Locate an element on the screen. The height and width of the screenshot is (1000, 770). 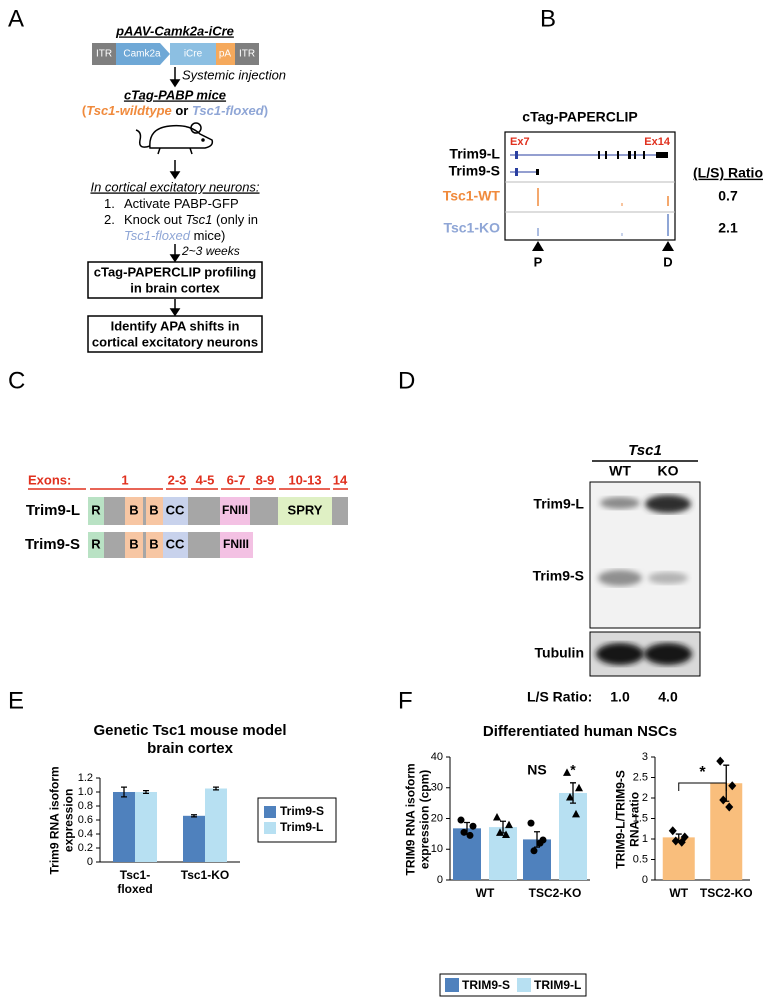
x-tick-label: Tsc1-KO is located at coordinates (205, 875).